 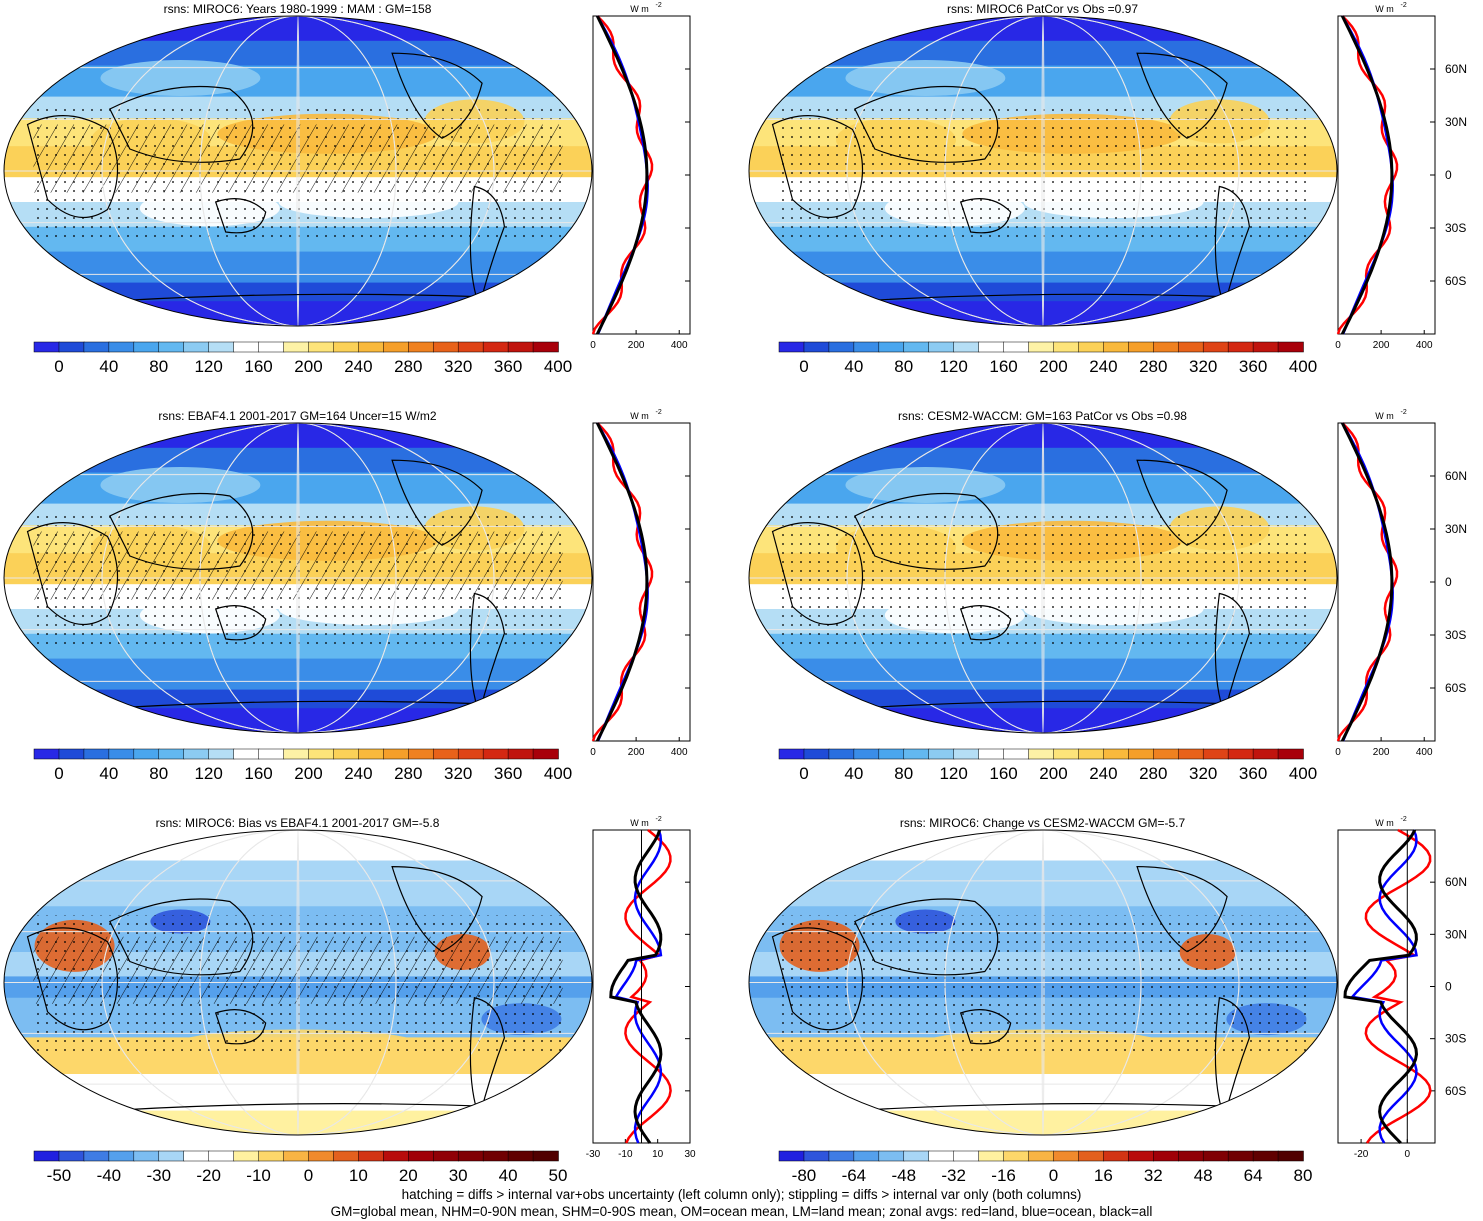 I want to click on colorbar-label: 20, so click(x=408, y=1175).